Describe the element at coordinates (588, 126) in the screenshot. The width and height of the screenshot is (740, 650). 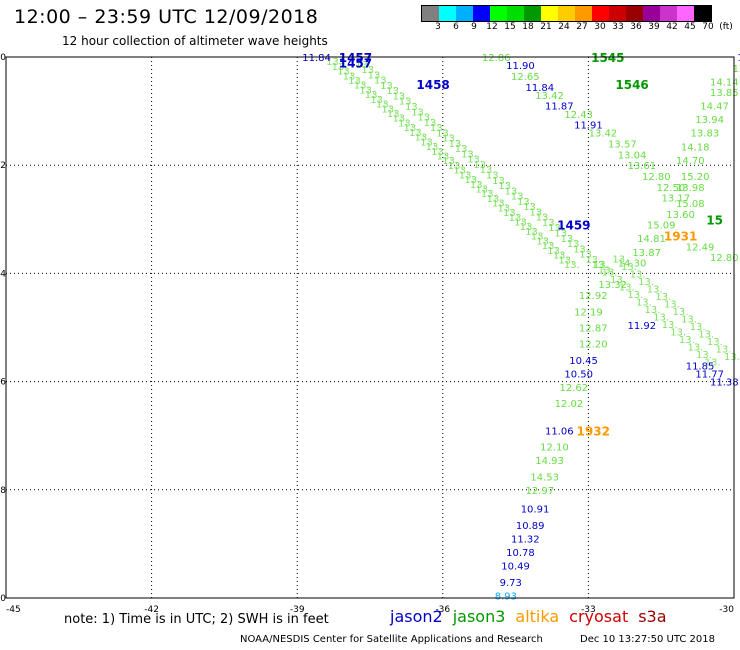
I see `swh-value: 11.91` at that location.